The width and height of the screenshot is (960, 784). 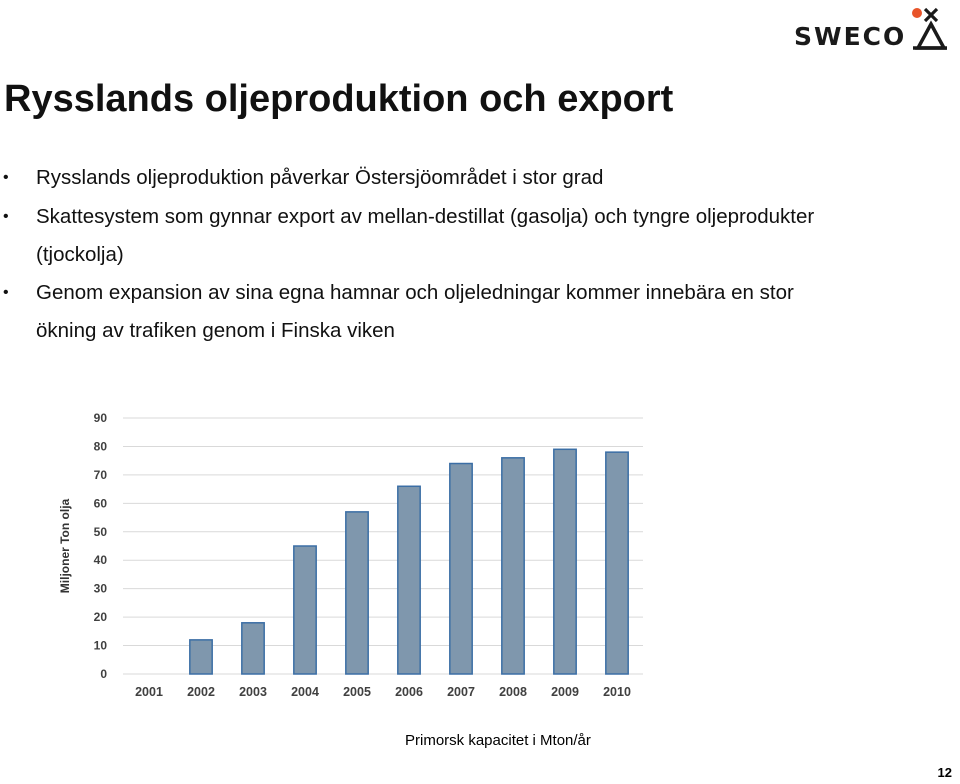 What do you see at coordinates (201, 692) in the screenshot?
I see `x-tick-label: 2002` at bounding box center [201, 692].